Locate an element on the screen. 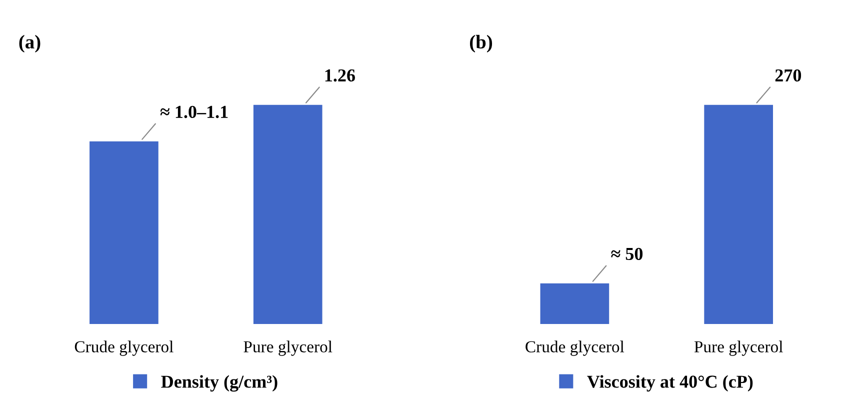 The width and height of the screenshot is (854, 405). chart-title: (b) is located at coordinates (481, 43).